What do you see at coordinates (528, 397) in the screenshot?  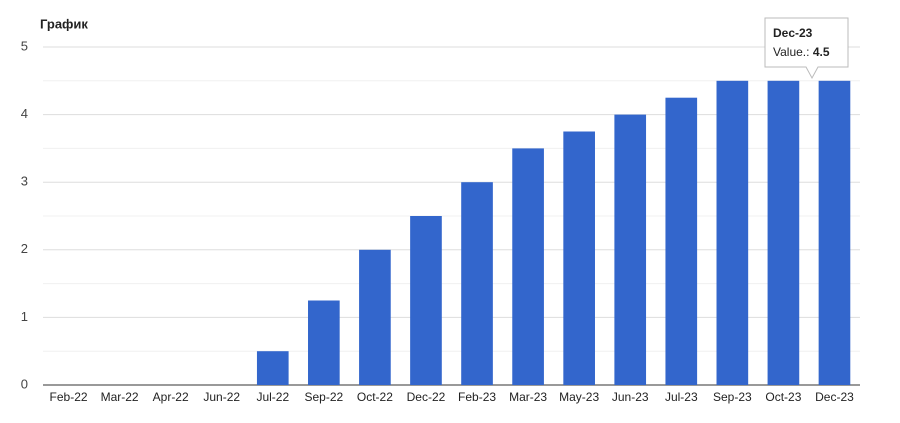 I see `x-tick-label: Mar-23` at bounding box center [528, 397].